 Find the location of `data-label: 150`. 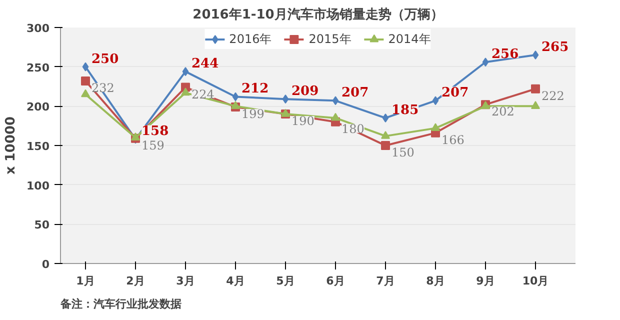

data-label: 150 is located at coordinates (403, 153).